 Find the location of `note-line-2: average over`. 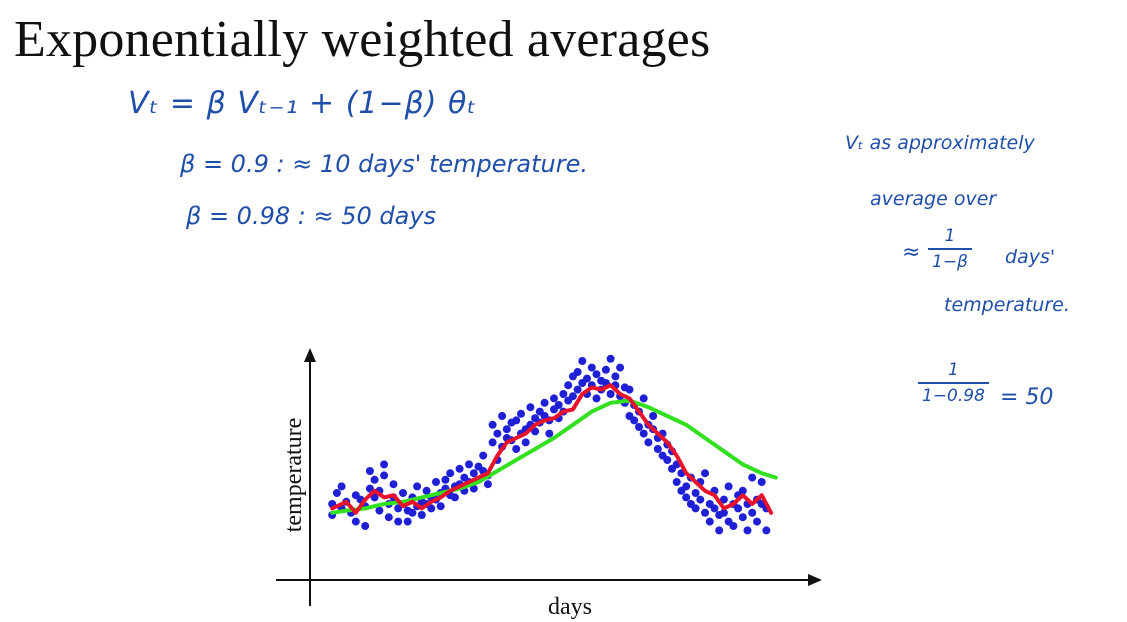

note-line-2: average over is located at coordinates (933, 199).